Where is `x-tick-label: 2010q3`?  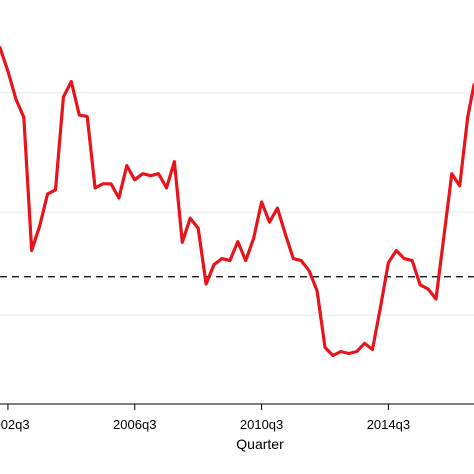
x-tick-label: 2010q3 is located at coordinates (261, 424).